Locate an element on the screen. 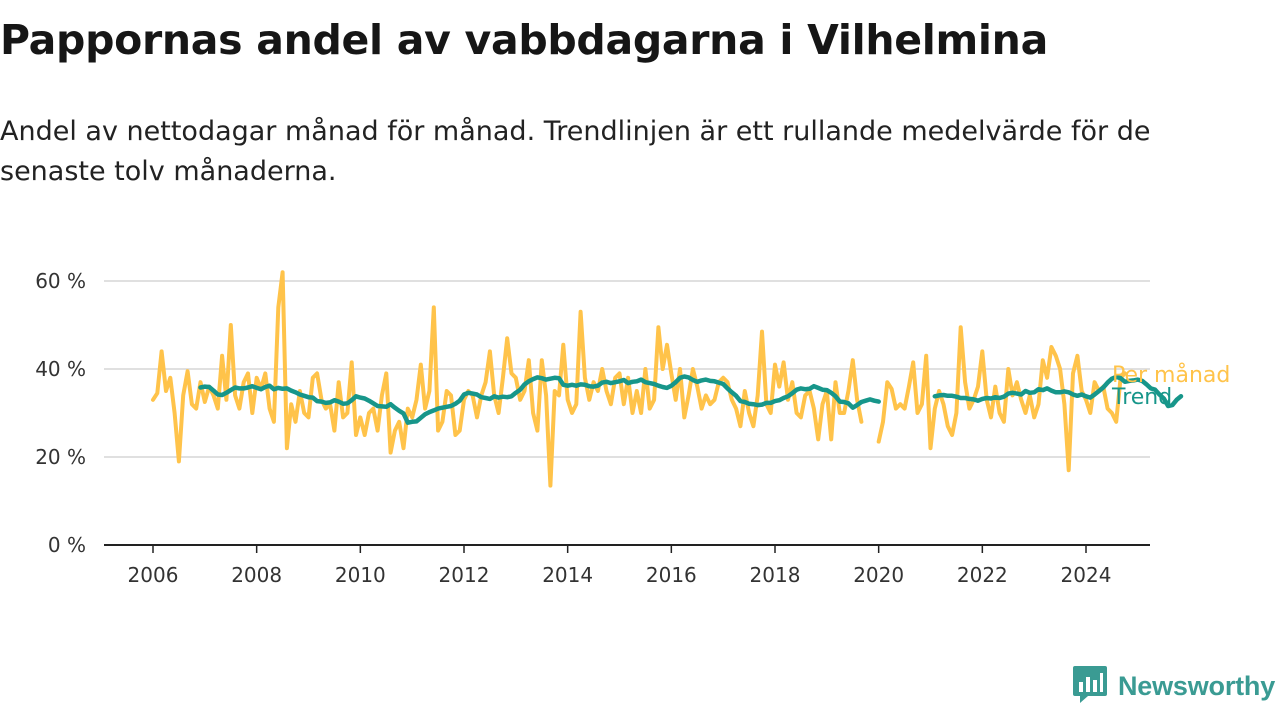 The image size is (1280, 720). newsworthy-logo-icon is located at coordinates (1090, 686).